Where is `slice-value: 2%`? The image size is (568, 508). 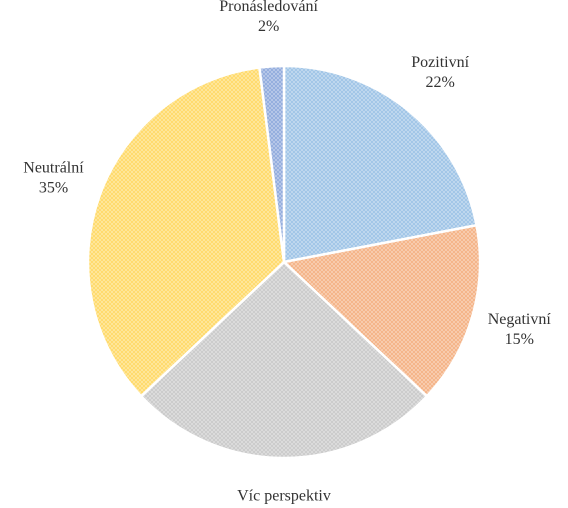
slice-value: 2% is located at coordinates (268, 26).